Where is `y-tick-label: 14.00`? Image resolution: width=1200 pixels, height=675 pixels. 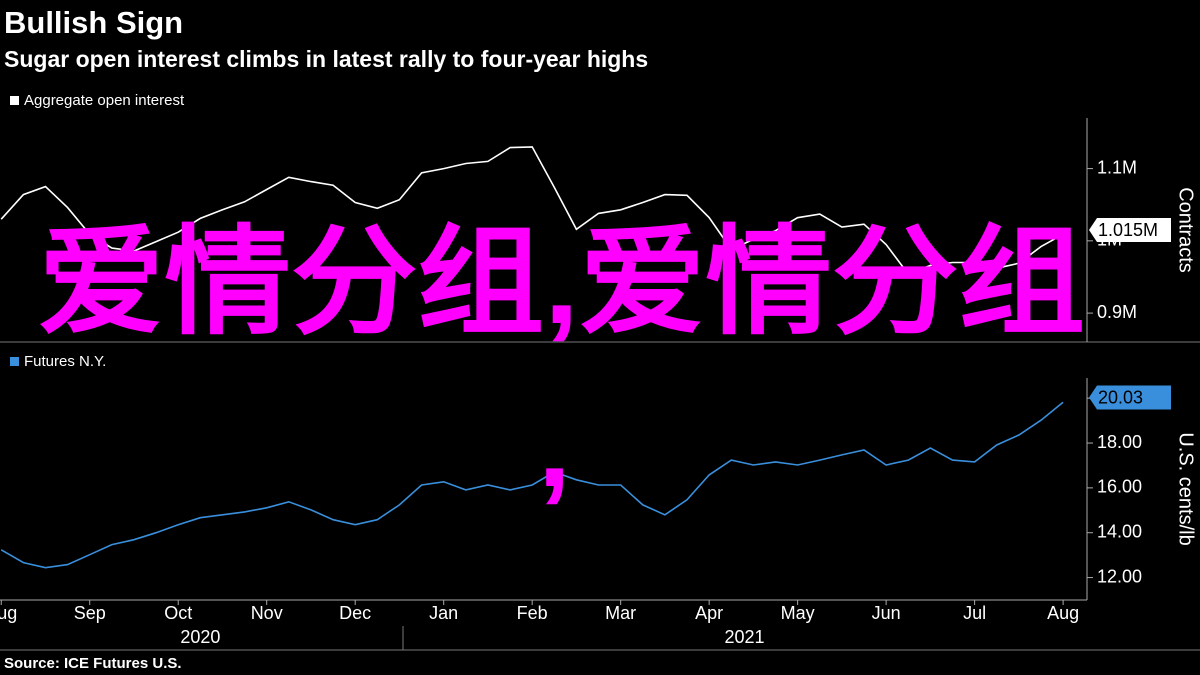 y-tick-label: 14.00 is located at coordinates (1119, 531).